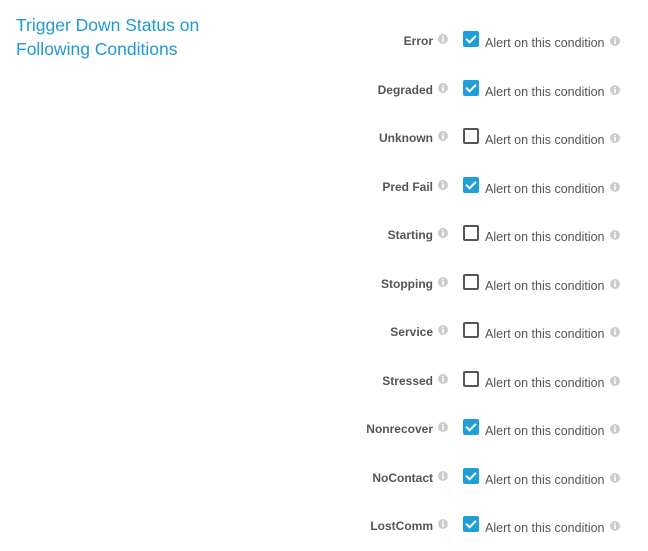 The image size is (648, 551). I want to click on condition-label-group: LostComm, so click(364, 526).